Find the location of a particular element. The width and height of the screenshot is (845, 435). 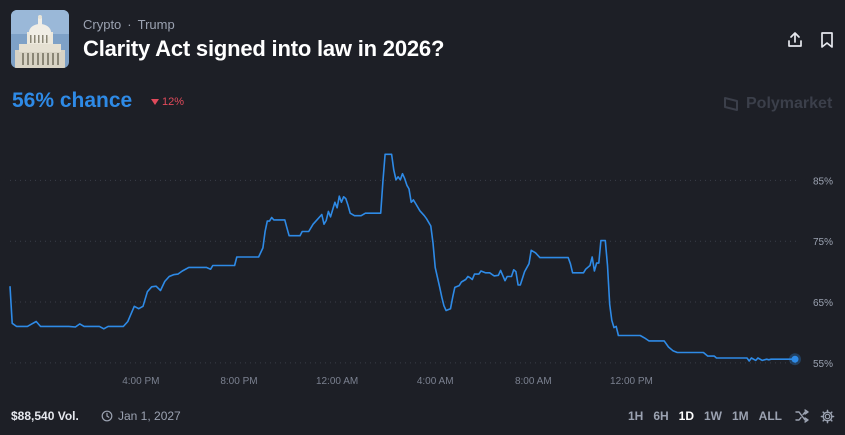

bookmark-icon is located at coordinates (827, 40).